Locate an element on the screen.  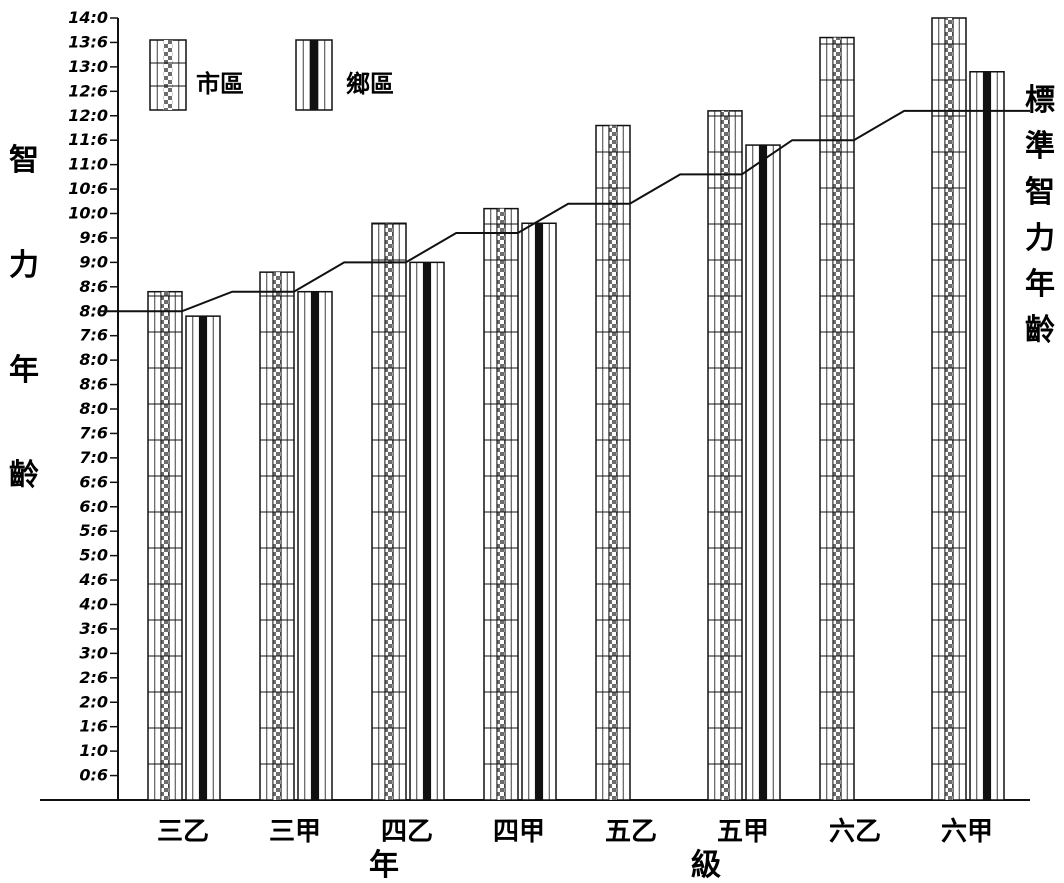
legend-label-rural: 鄉區 is located at coordinates (370, 83).